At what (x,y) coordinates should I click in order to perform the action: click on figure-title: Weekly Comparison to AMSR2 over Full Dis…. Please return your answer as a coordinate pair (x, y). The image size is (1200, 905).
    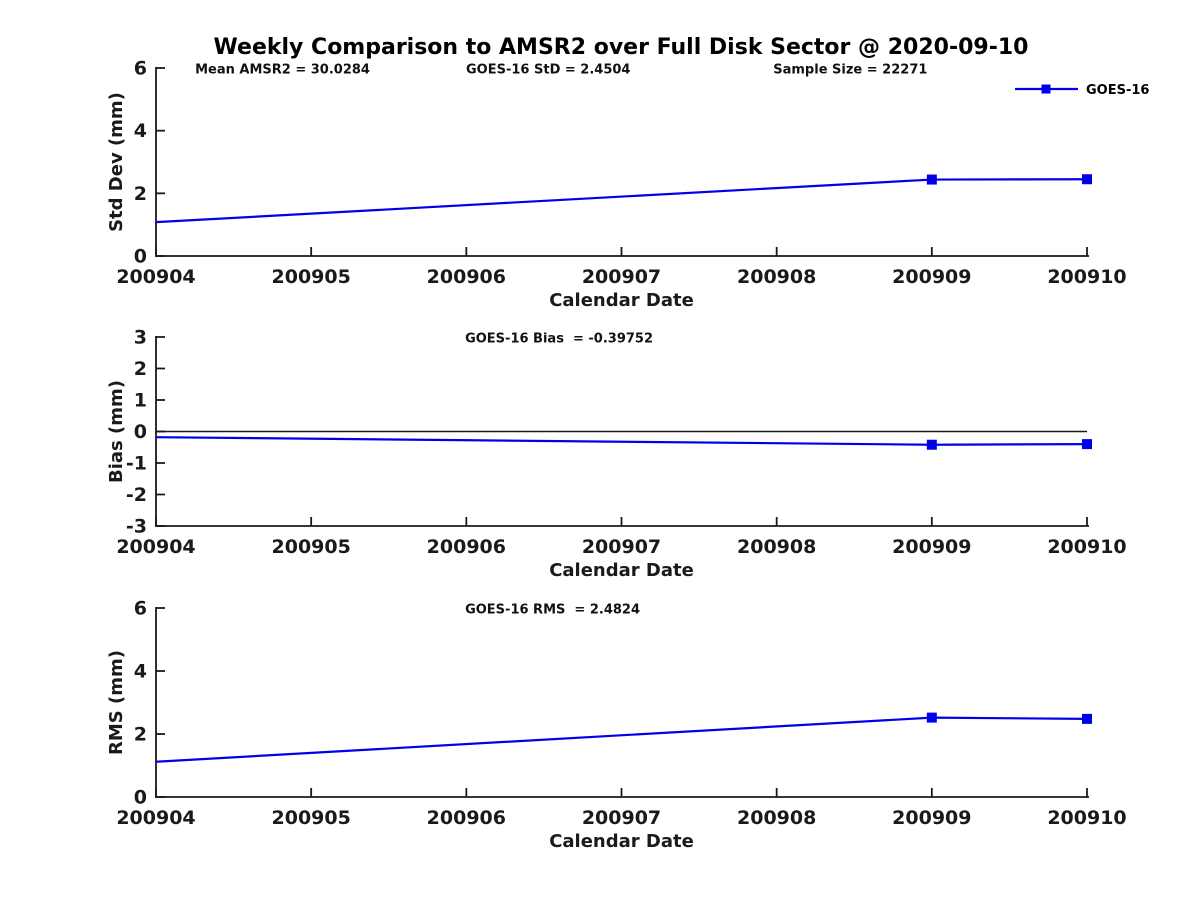
    Looking at the image, I should click on (621, 47).